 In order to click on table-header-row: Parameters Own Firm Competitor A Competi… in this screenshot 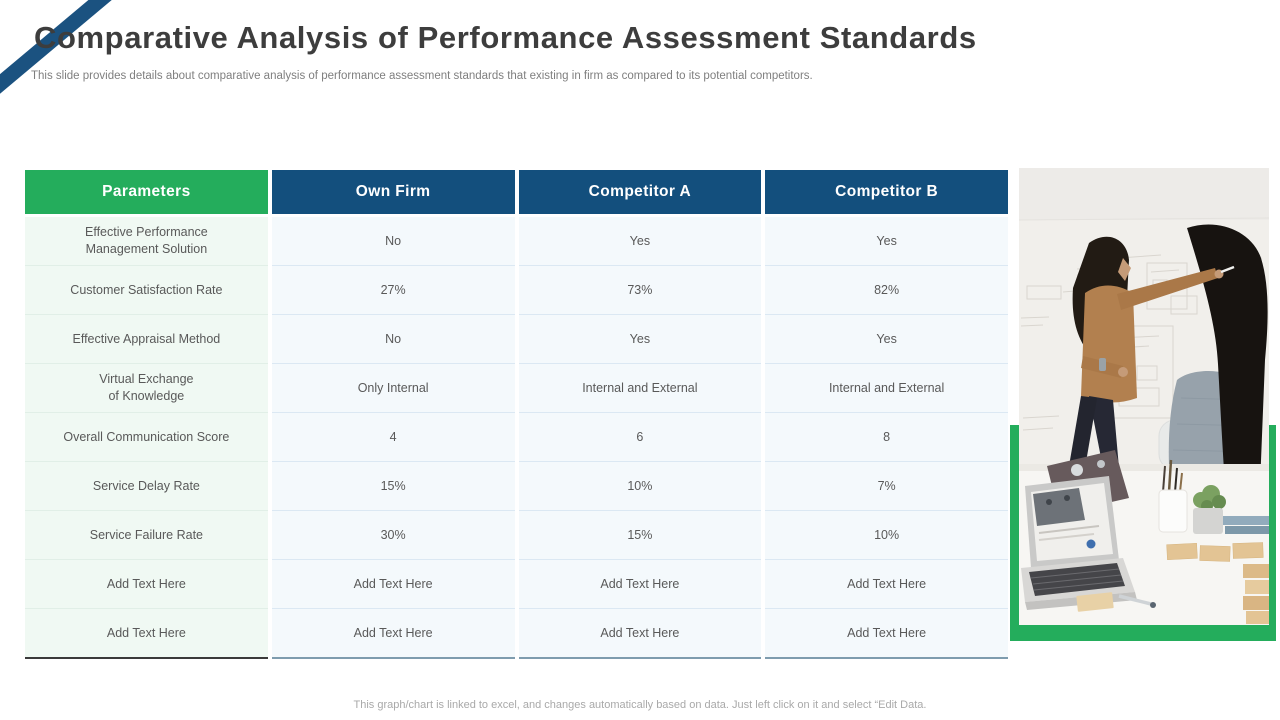, I will do `click(516, 193)`.